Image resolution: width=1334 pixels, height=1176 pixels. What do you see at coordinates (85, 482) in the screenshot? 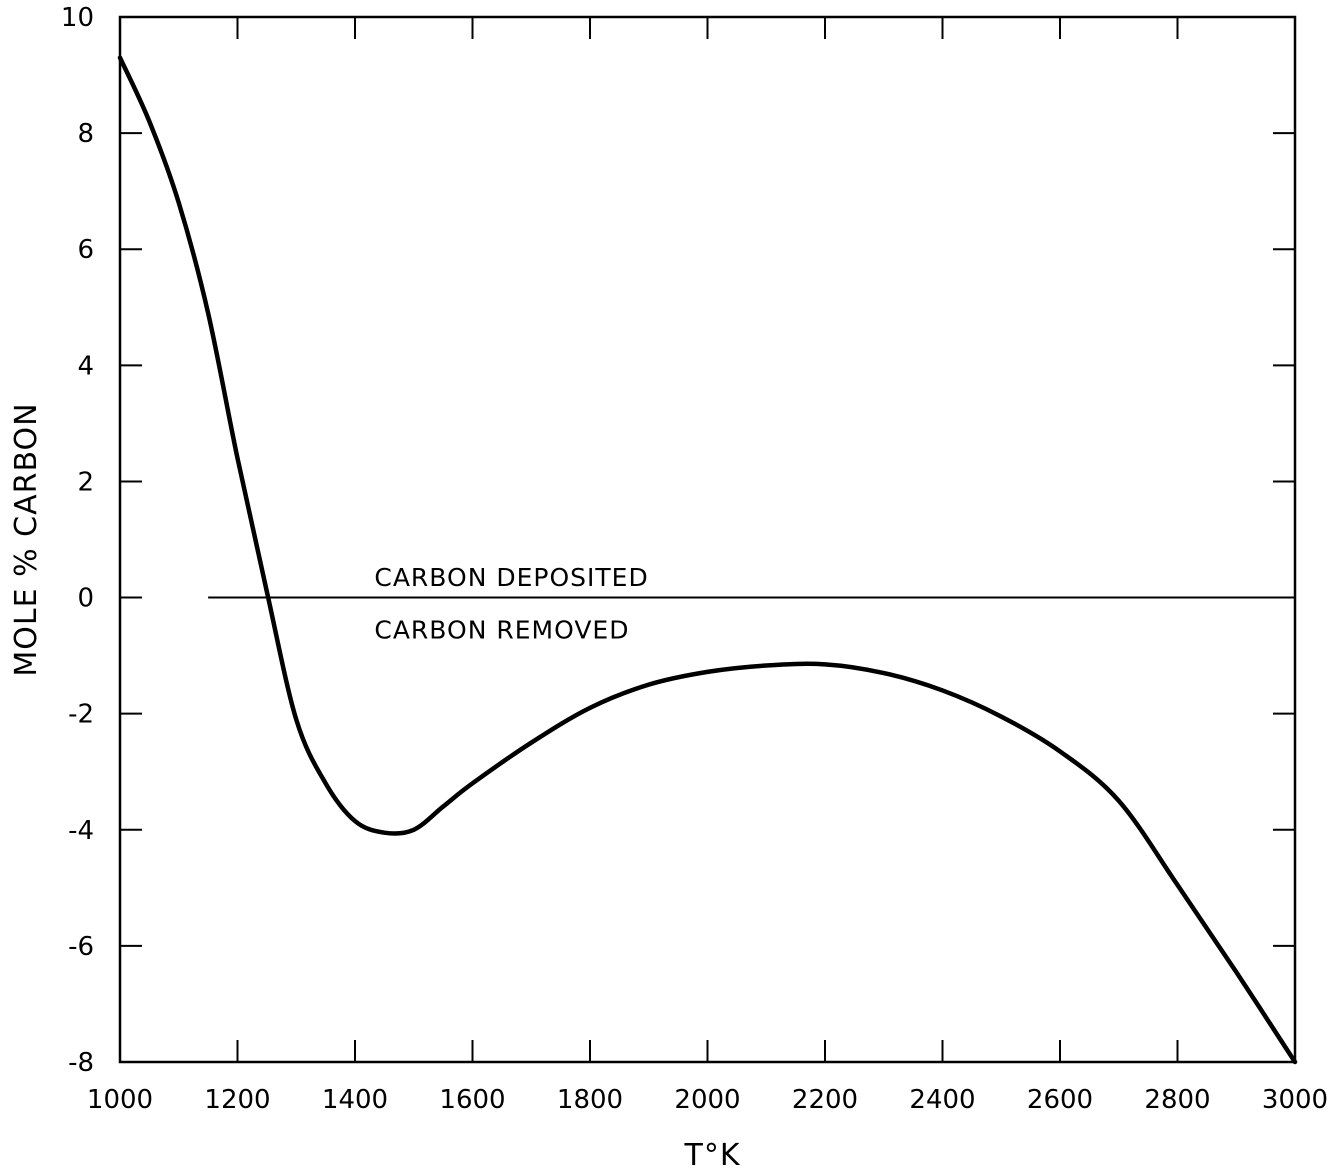
I see `y-tick-label: 2` at bounding box center [85, 482].